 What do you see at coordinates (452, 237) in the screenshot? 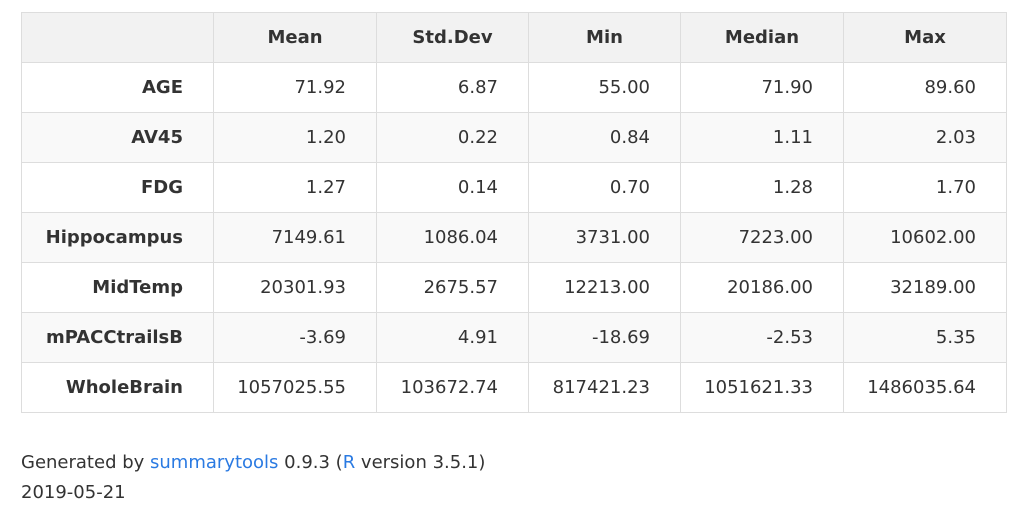
I see `cell-std-dev: 1086.04` at bounding box center [452, 237].